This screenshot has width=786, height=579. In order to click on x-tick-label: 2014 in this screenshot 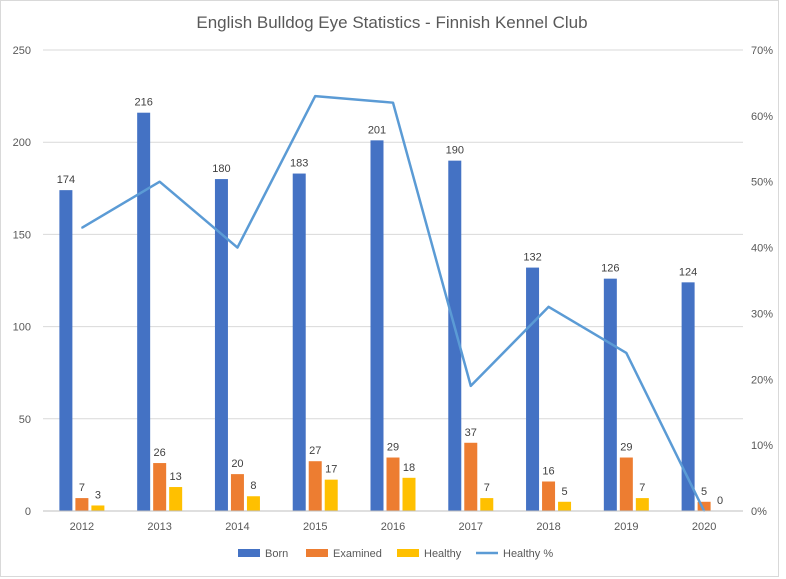, I will do `click(237, 527)`.